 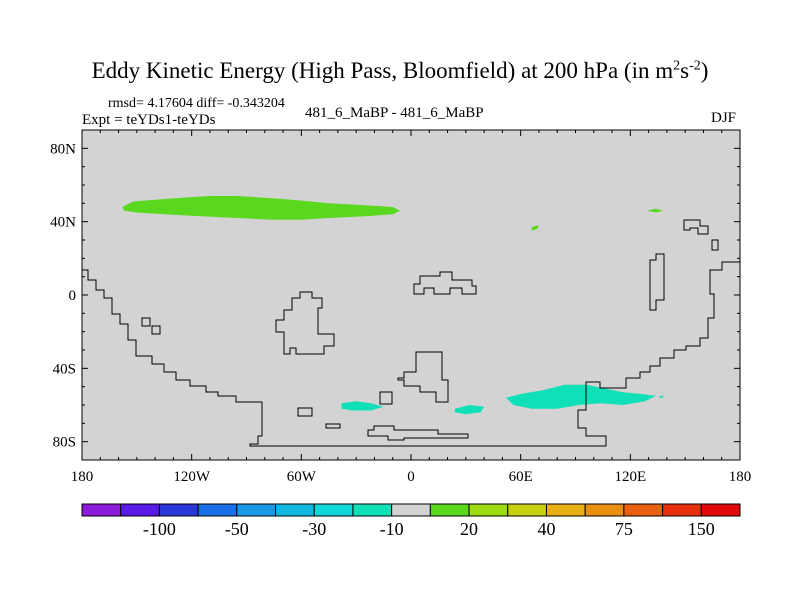 I want to click on x-tick-label: 60E, so click(x=521, y=477).